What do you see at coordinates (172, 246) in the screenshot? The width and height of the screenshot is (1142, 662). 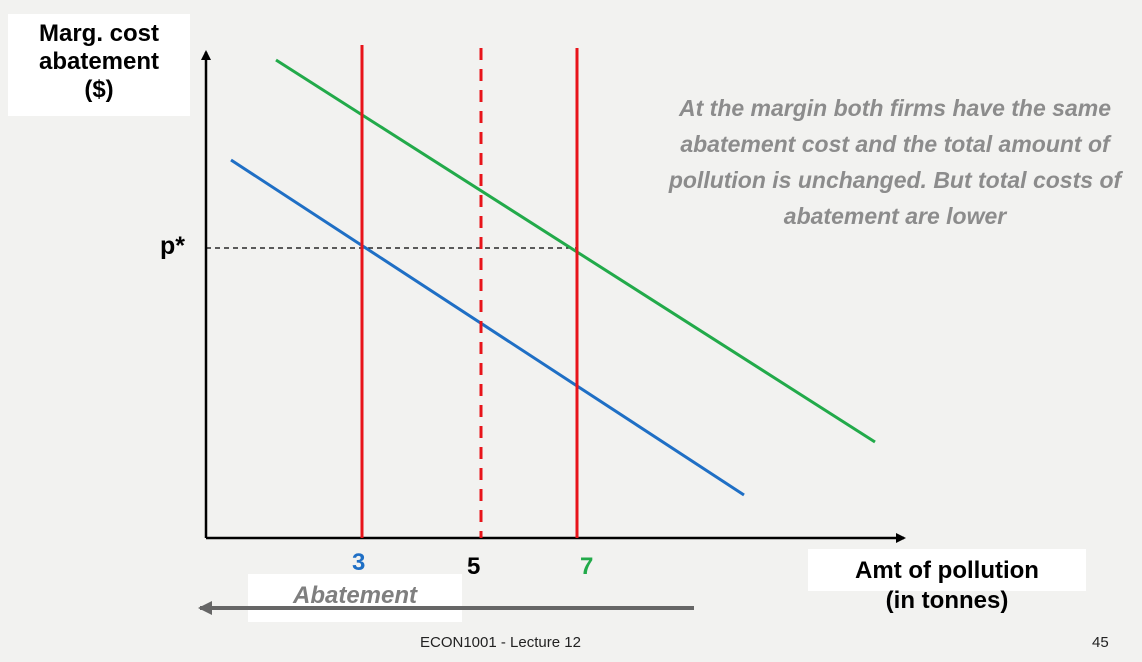 I see `p-star-label: p*` at bounding box center [172, 246].